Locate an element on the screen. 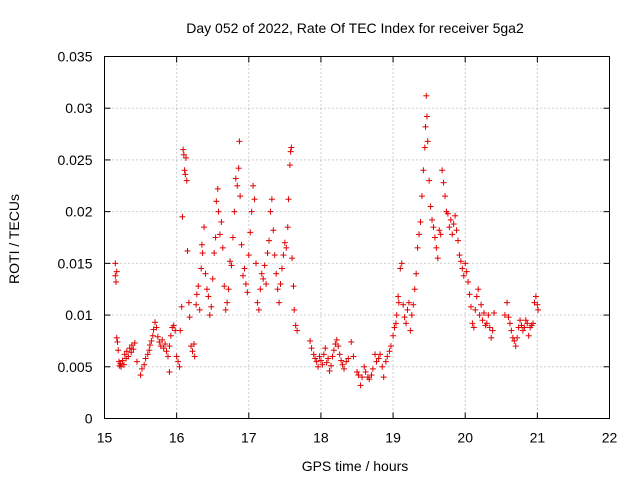 The image size is (640, 480). x-tick-label: 17 is located at coordinates (249, 438).